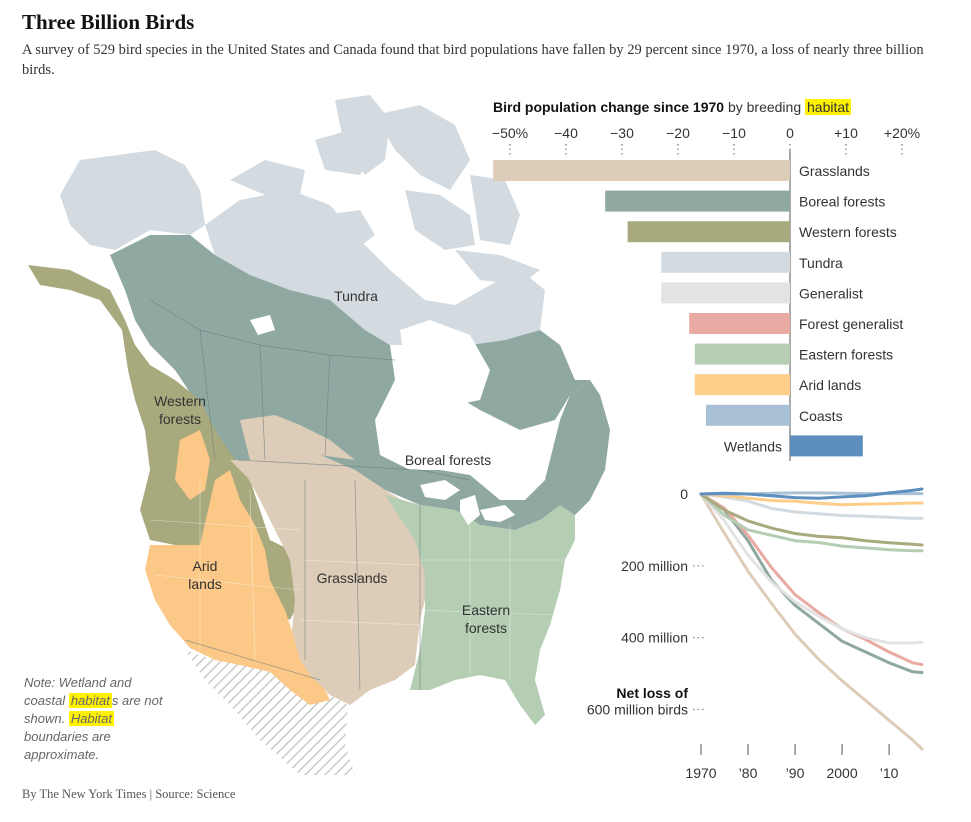 The image size is (971, 822). I want to click on map-label-grasslands: Grasslands, so click(352, 578).